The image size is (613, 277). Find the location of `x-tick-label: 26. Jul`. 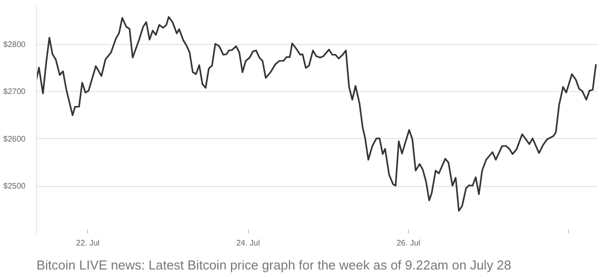

x-tick-label: 26. Jul is located at coordinates (408, 243).